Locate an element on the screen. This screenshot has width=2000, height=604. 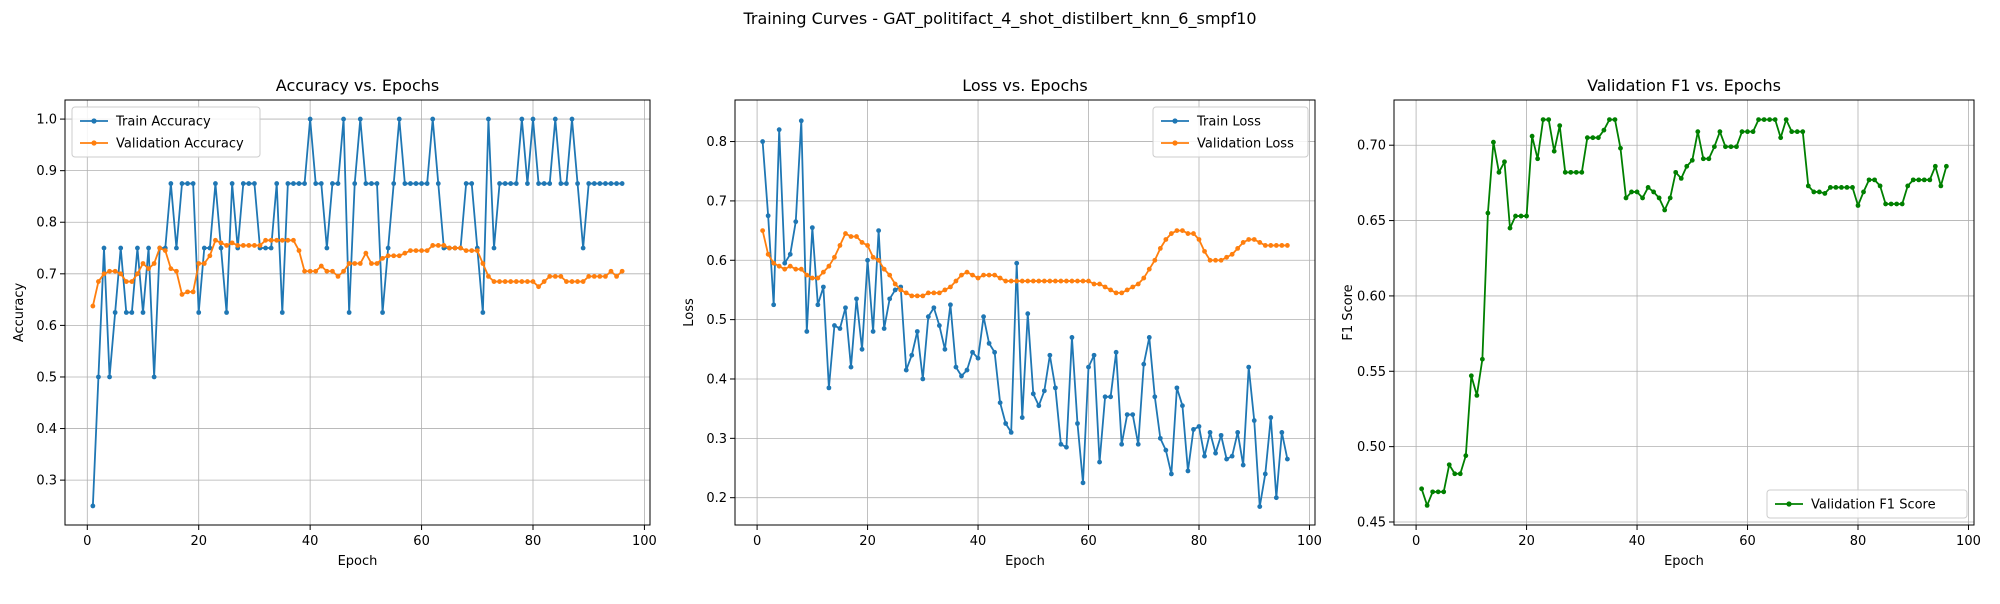
x-tick-label: 100 is located at coordinates (1968, 541).